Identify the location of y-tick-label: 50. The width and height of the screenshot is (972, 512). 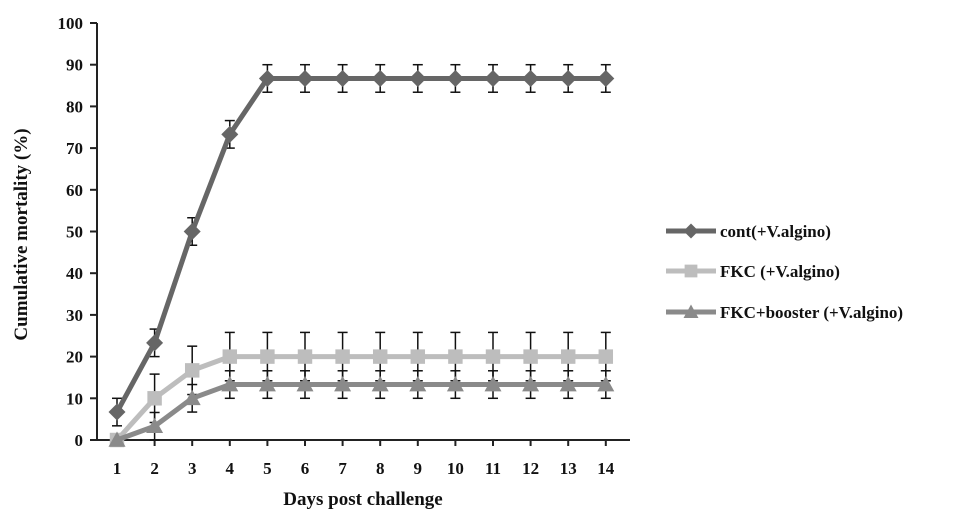
(74, 232).